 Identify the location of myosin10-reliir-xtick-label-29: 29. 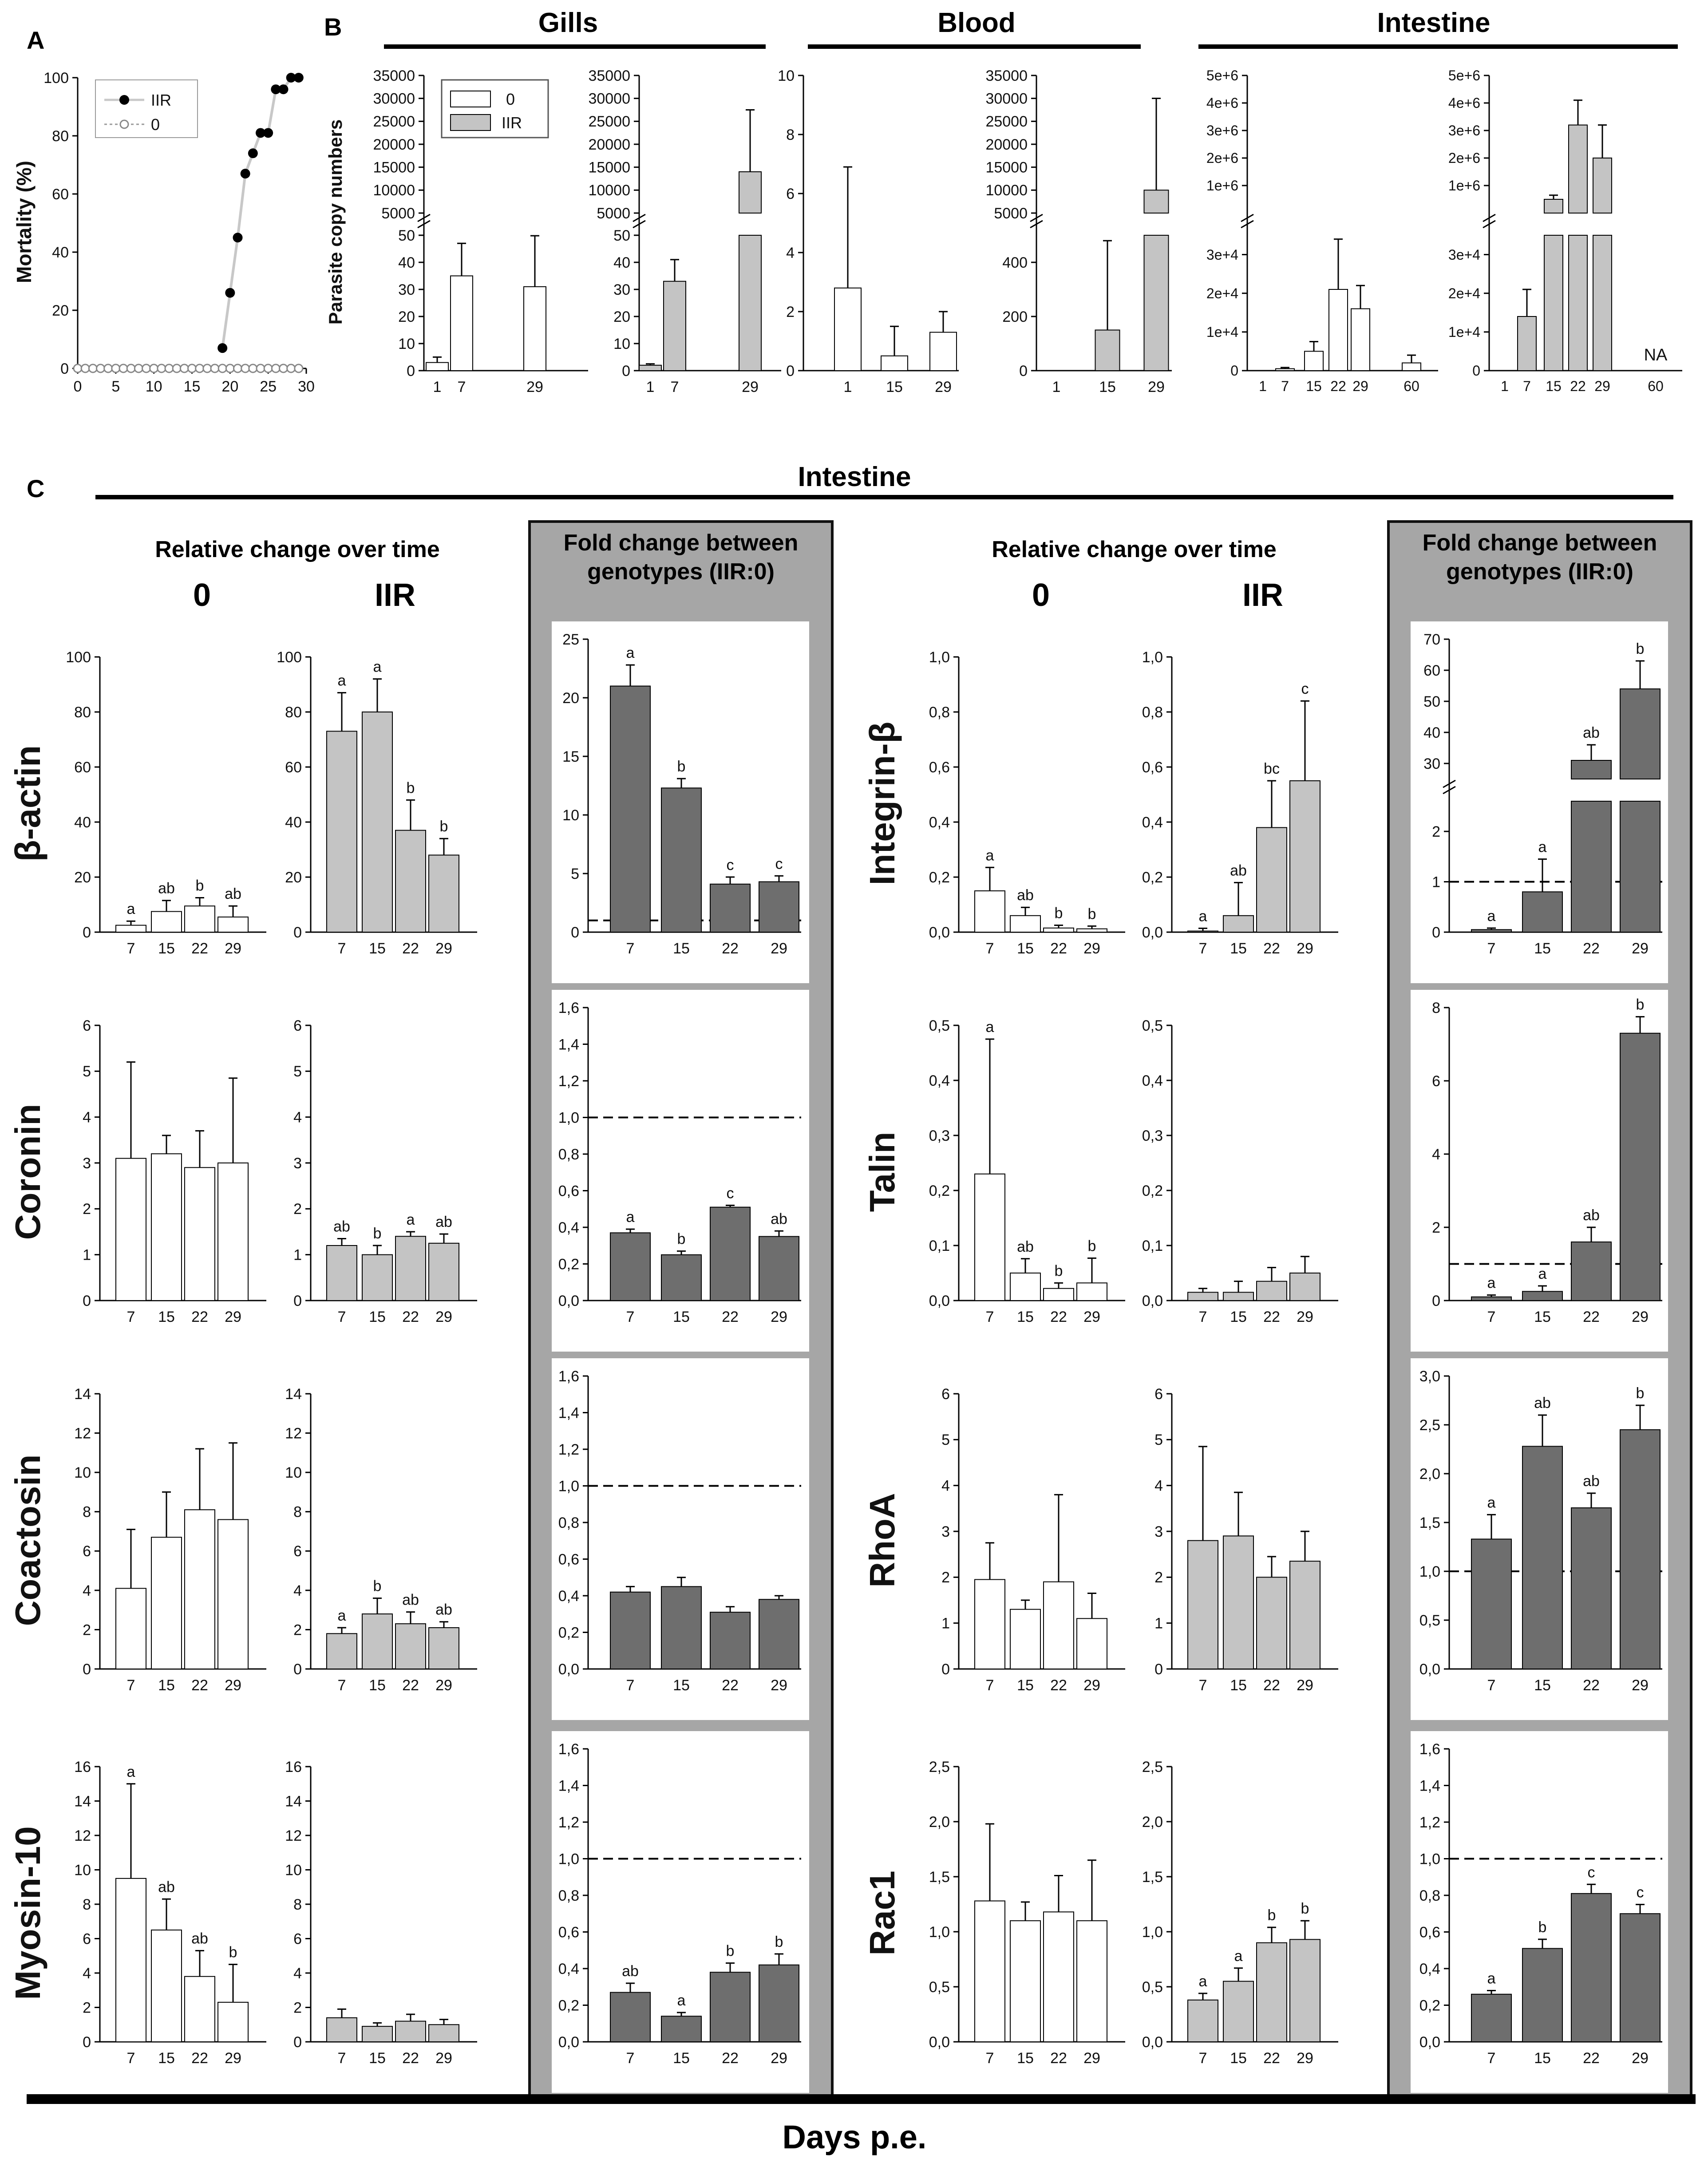
(443, 2058).